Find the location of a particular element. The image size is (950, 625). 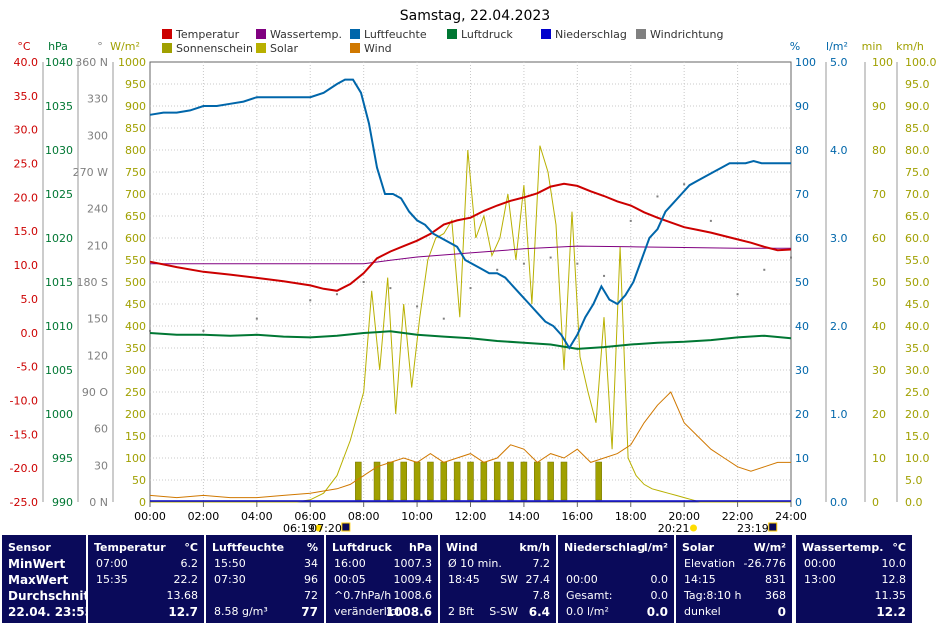

axis-tick-label: 800 is located at coordinates (135, 150).